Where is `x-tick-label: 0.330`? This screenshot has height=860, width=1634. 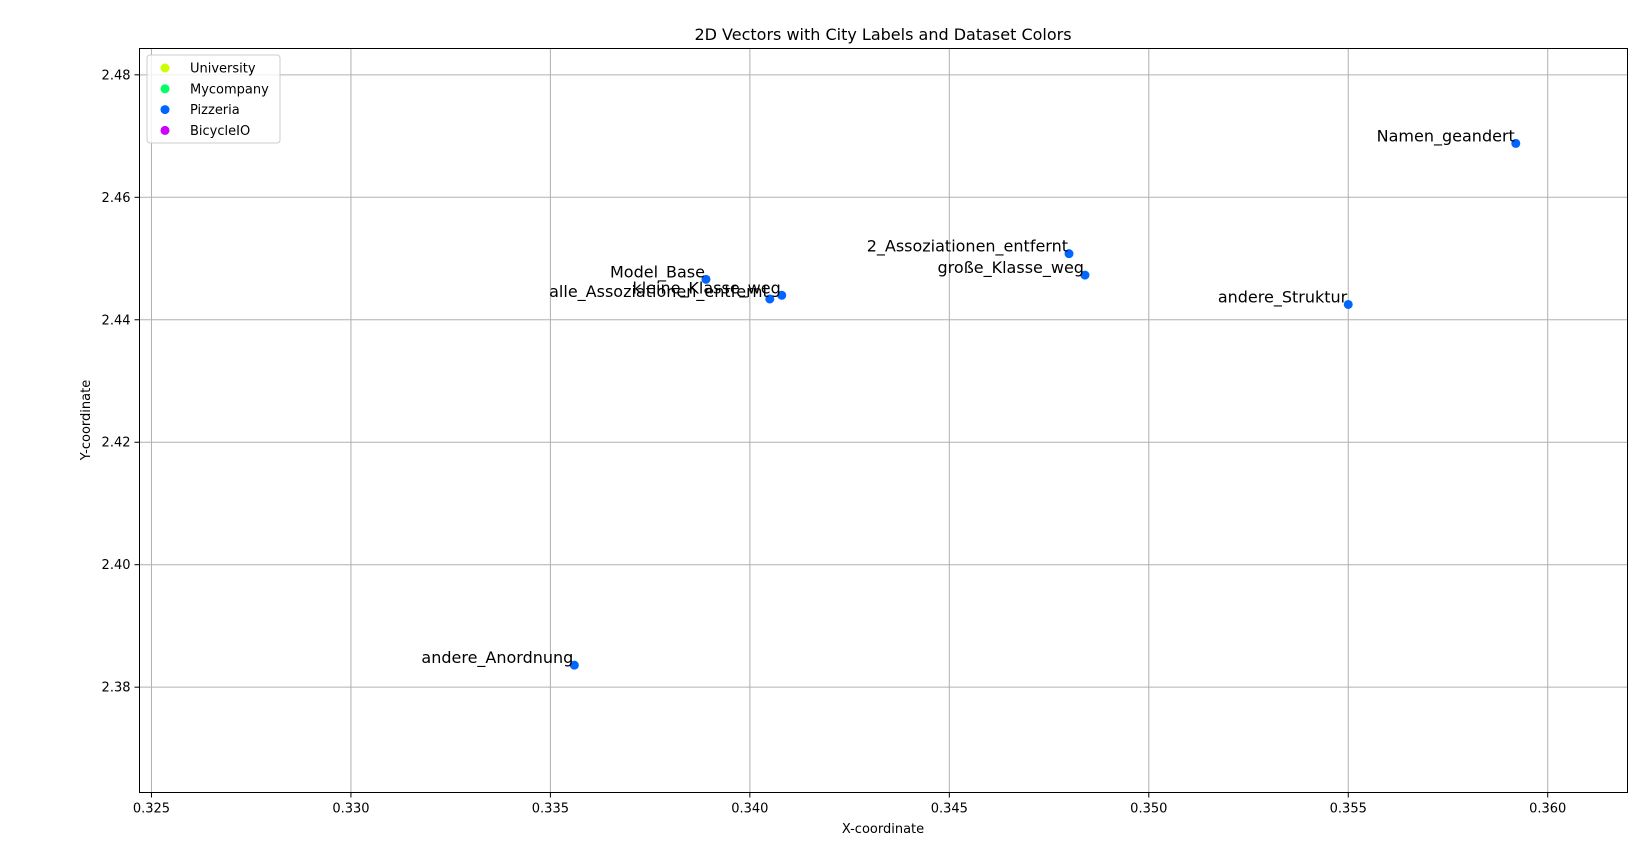 x-tick-label: 0.330 is located at coordinates (350, 809).